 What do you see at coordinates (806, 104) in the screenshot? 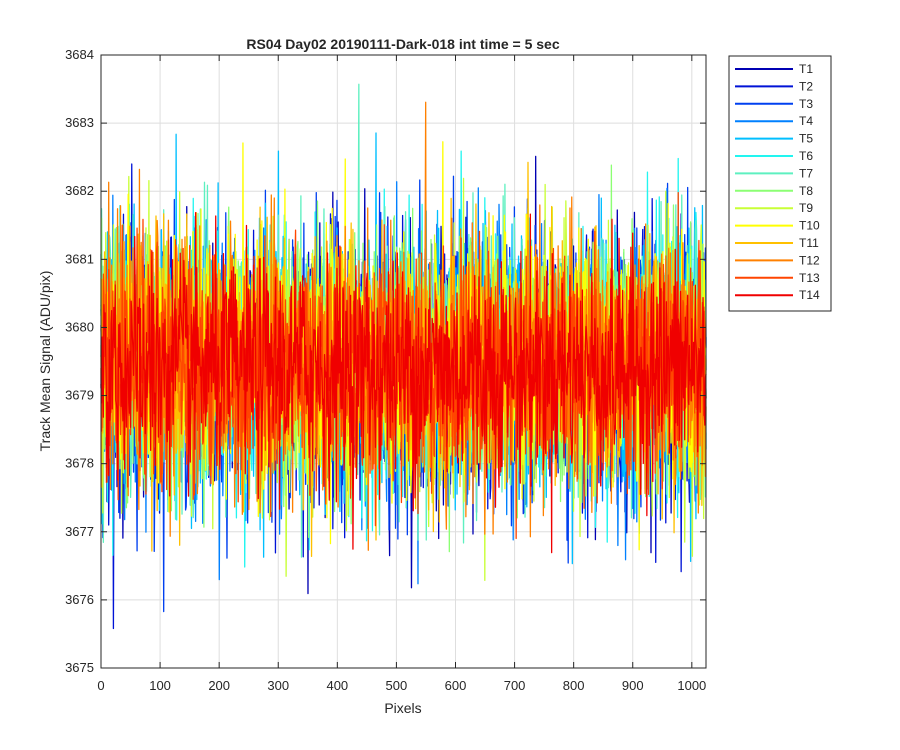
I see `legend-label-t3: T3` at bounding box center [806, 104].